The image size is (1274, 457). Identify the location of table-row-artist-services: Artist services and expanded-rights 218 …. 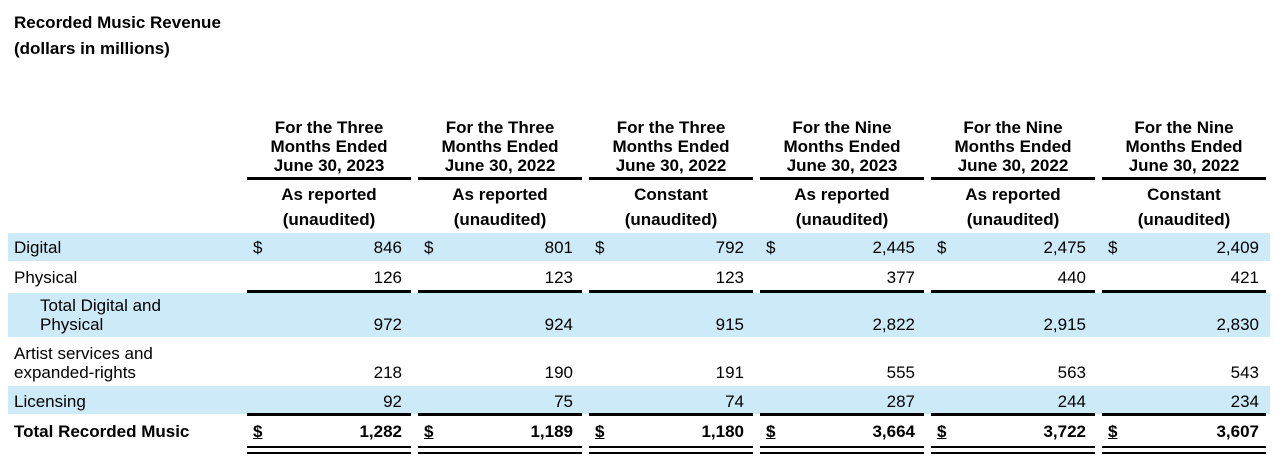
(639, 362).